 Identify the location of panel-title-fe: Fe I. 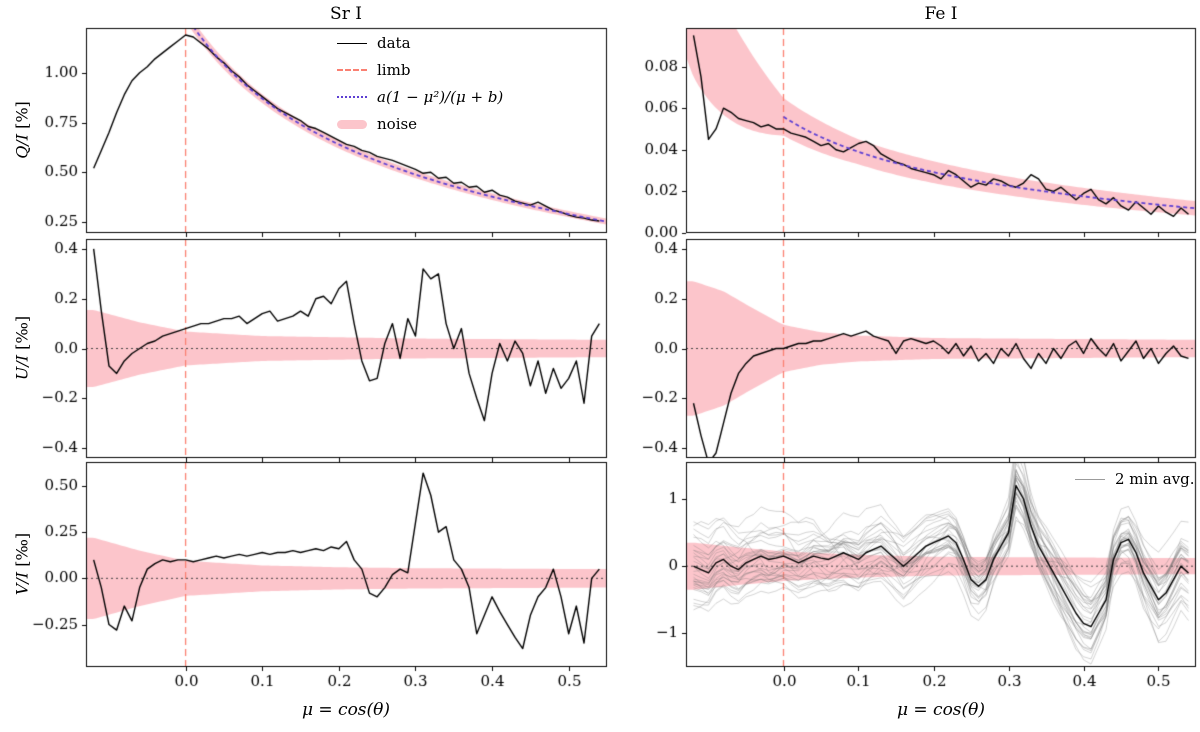
(941, 14).